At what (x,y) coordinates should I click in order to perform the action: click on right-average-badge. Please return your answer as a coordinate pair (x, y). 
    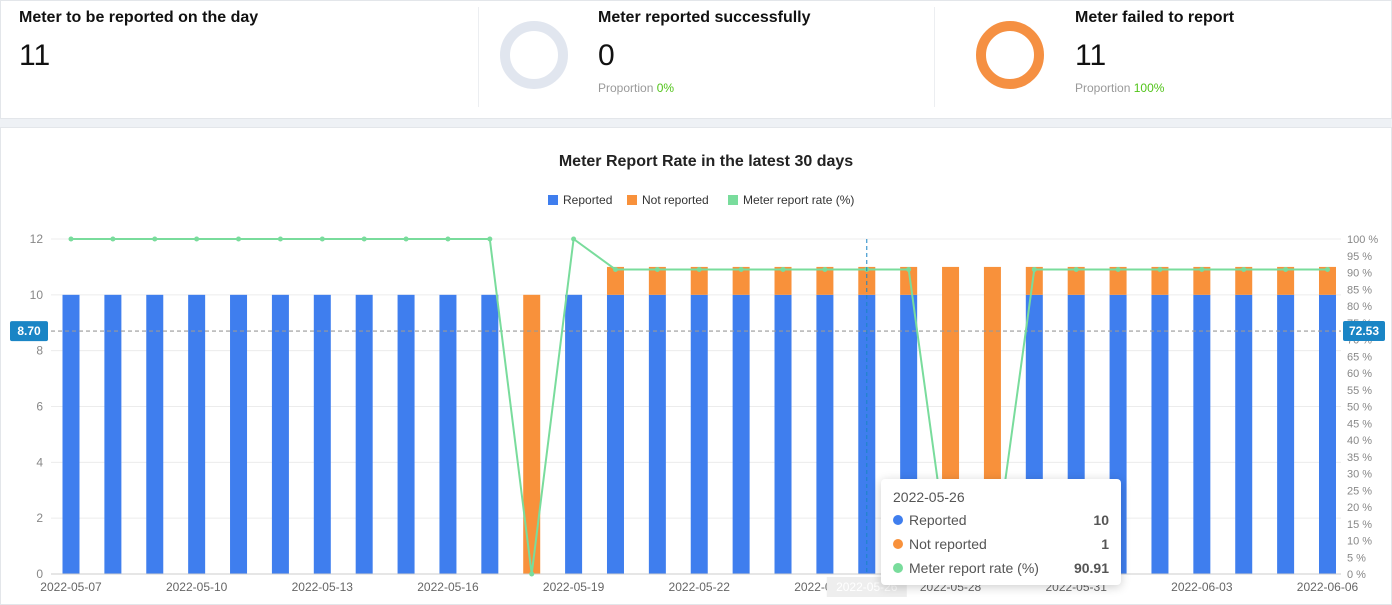
    Looking at the image, I should click on (1364, 331).